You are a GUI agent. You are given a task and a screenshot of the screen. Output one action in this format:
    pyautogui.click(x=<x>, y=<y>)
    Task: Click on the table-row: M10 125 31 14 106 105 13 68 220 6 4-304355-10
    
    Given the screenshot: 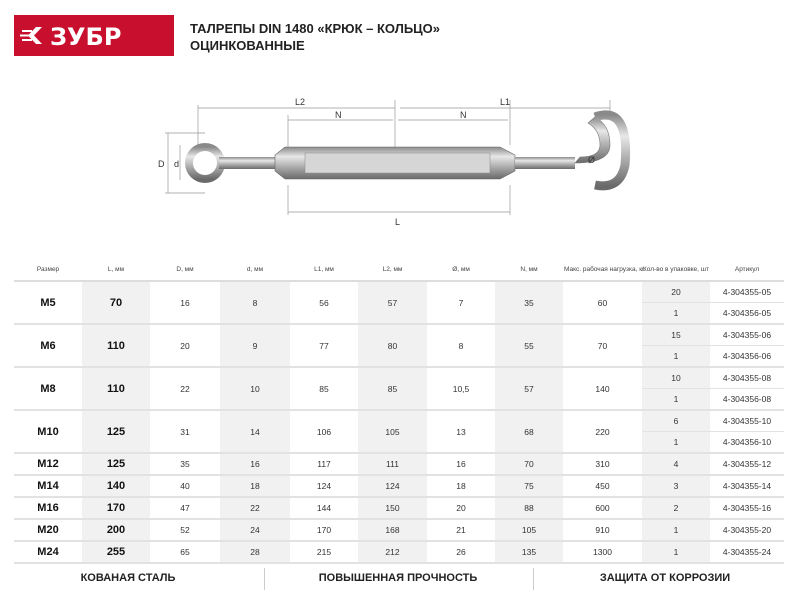 What is the action you would take?
    pyautogui.click(x=399, y=432)
    